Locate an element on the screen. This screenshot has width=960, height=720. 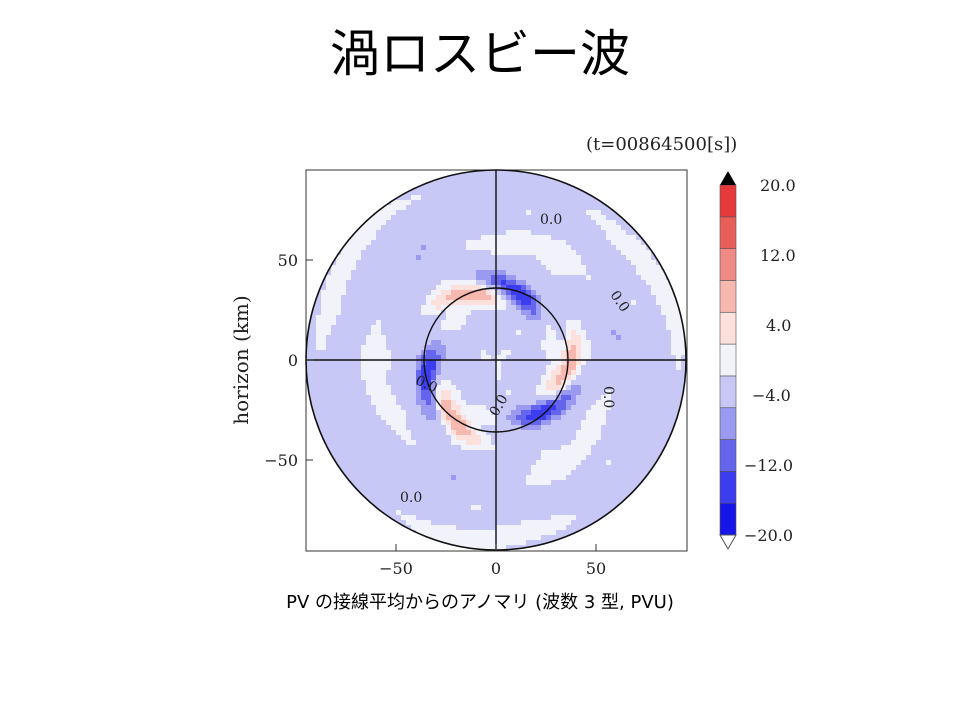
x-tick-label: −50 is located at coordinates (396, 568).